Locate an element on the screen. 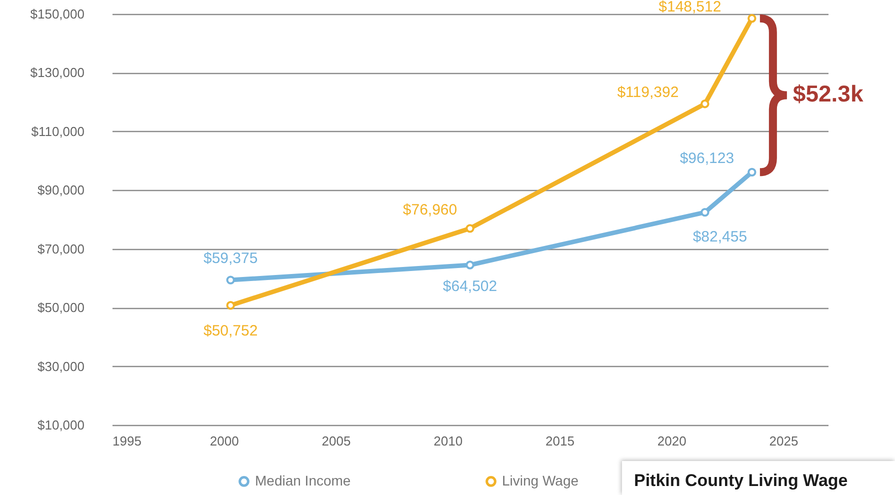 The image size is (895, 495). legend-label: Living Wage is located at coordinates (540, 480).